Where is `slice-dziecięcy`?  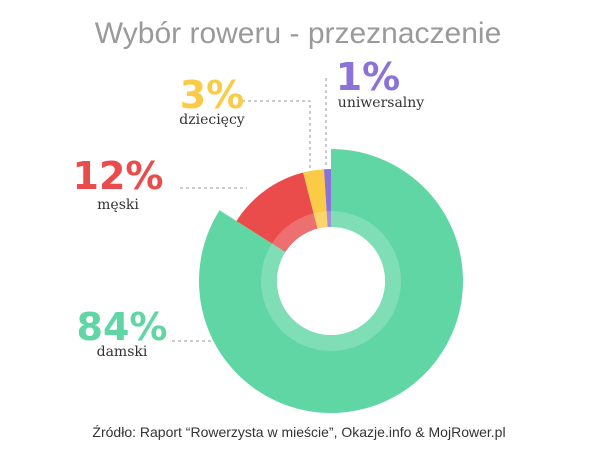
slice-dziecięcy is located at coordinates (315, 199).